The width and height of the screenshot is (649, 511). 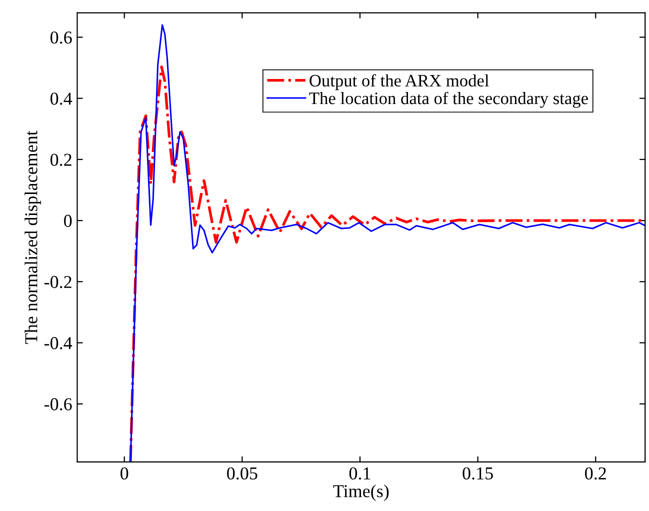 I want to click on y-tick-label: 0.4, so click(x=61, y=98).